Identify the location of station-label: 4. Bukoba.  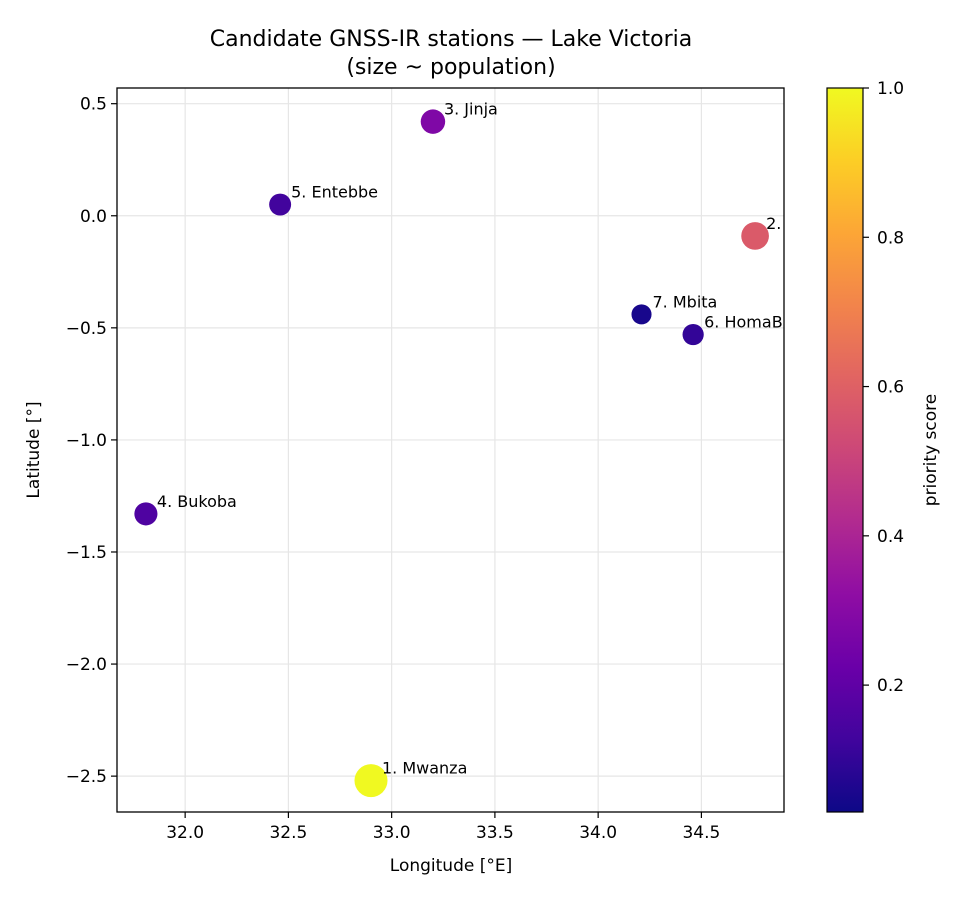
(197, 501).